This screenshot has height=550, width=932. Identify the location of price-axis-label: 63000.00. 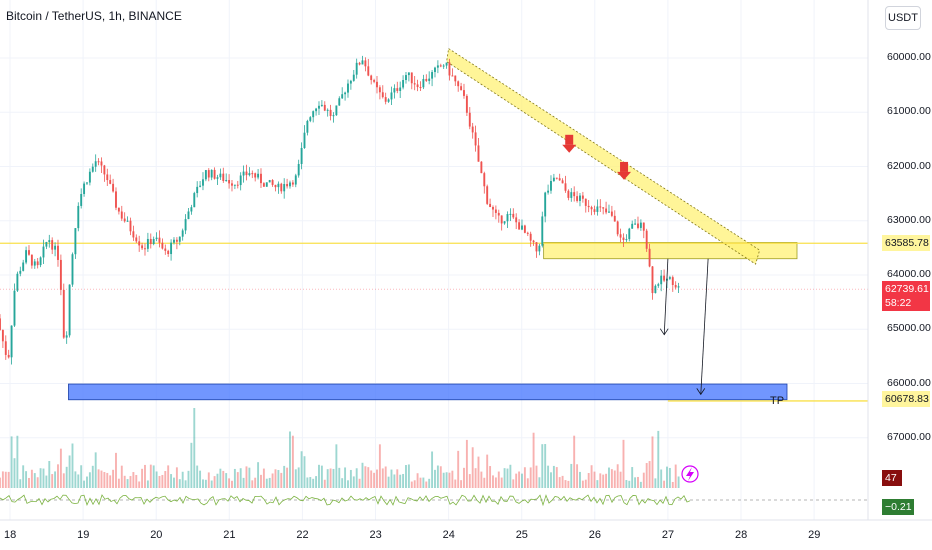
(909, 219).